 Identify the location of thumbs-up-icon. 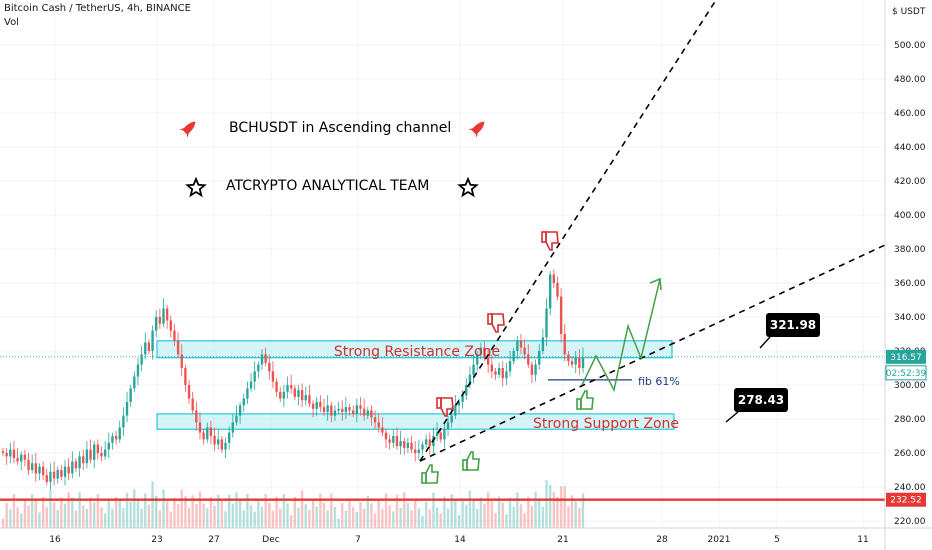
(430, 474).